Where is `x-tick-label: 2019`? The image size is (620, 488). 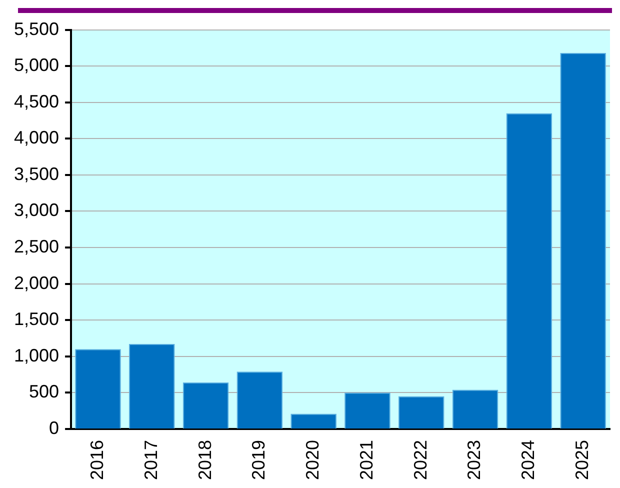
x-tick-label: 2019 is located at coordinates (258, 460).